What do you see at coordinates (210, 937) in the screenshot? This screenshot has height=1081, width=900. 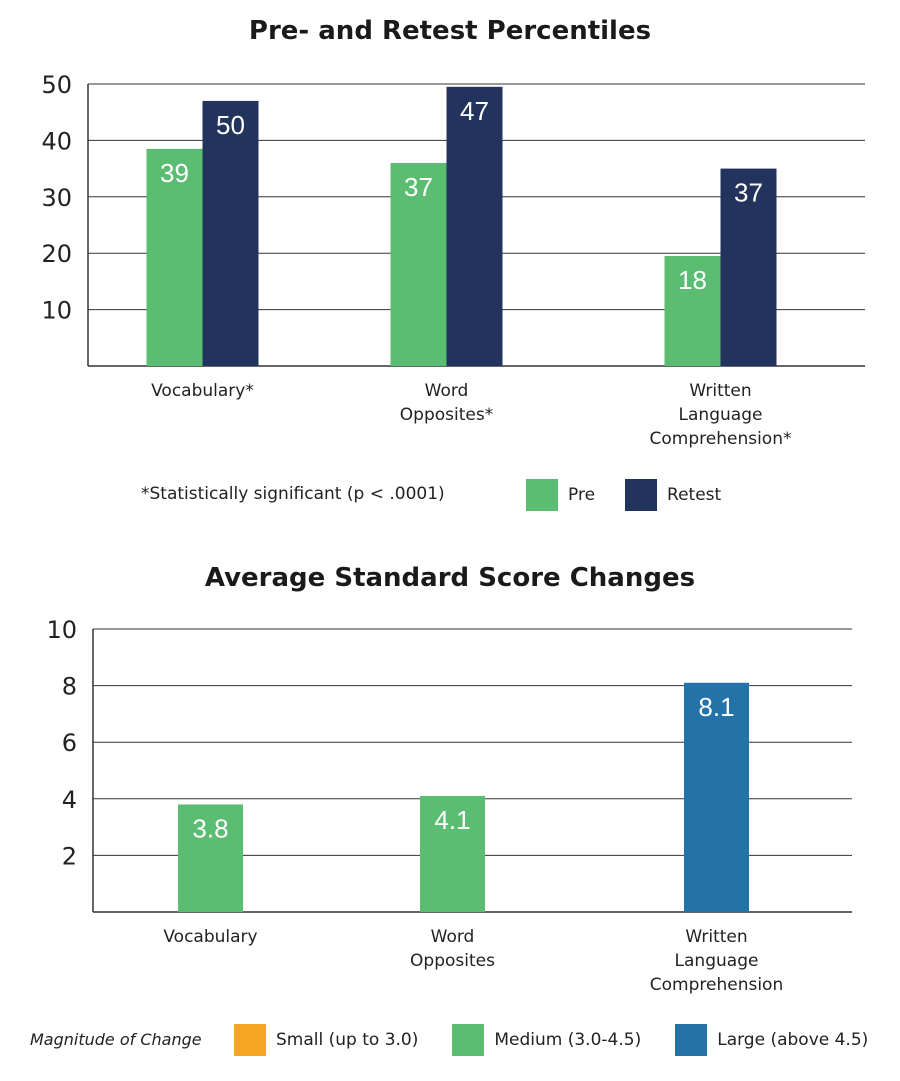 I see `chart2-category-label: Vocabulary` at bounding box center [210, 937].